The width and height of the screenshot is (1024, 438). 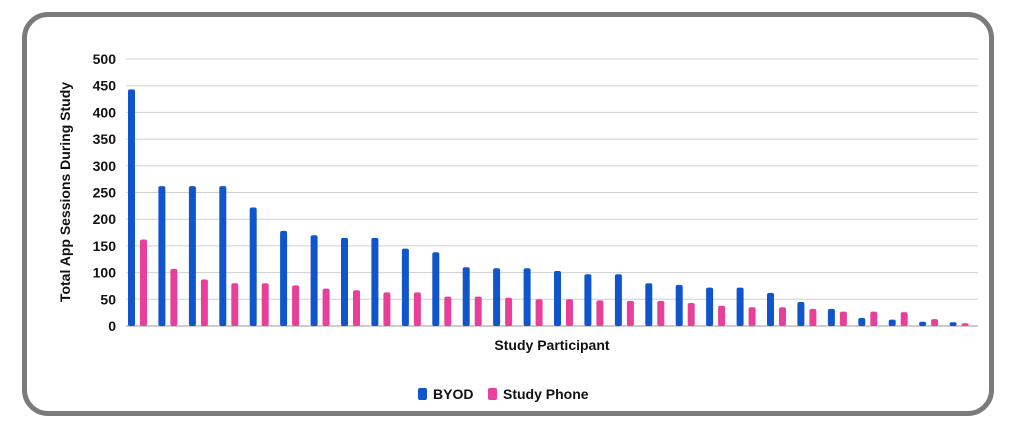 I want to click on y-tick-label: 450, so click(x=105, y=86).